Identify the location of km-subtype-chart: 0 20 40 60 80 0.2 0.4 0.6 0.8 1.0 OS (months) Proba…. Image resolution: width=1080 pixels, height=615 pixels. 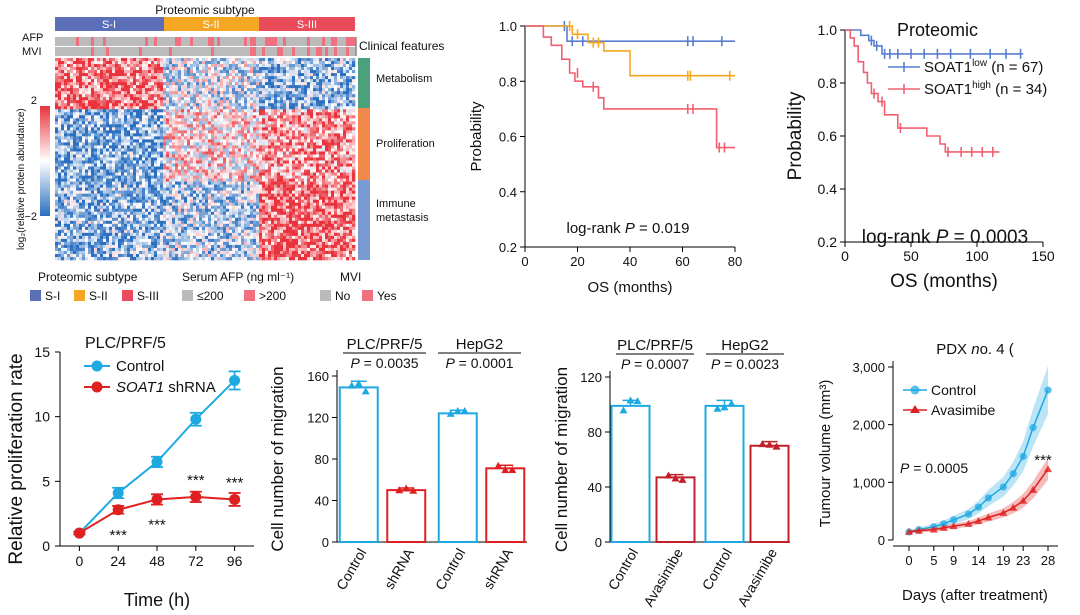
(605, 157).